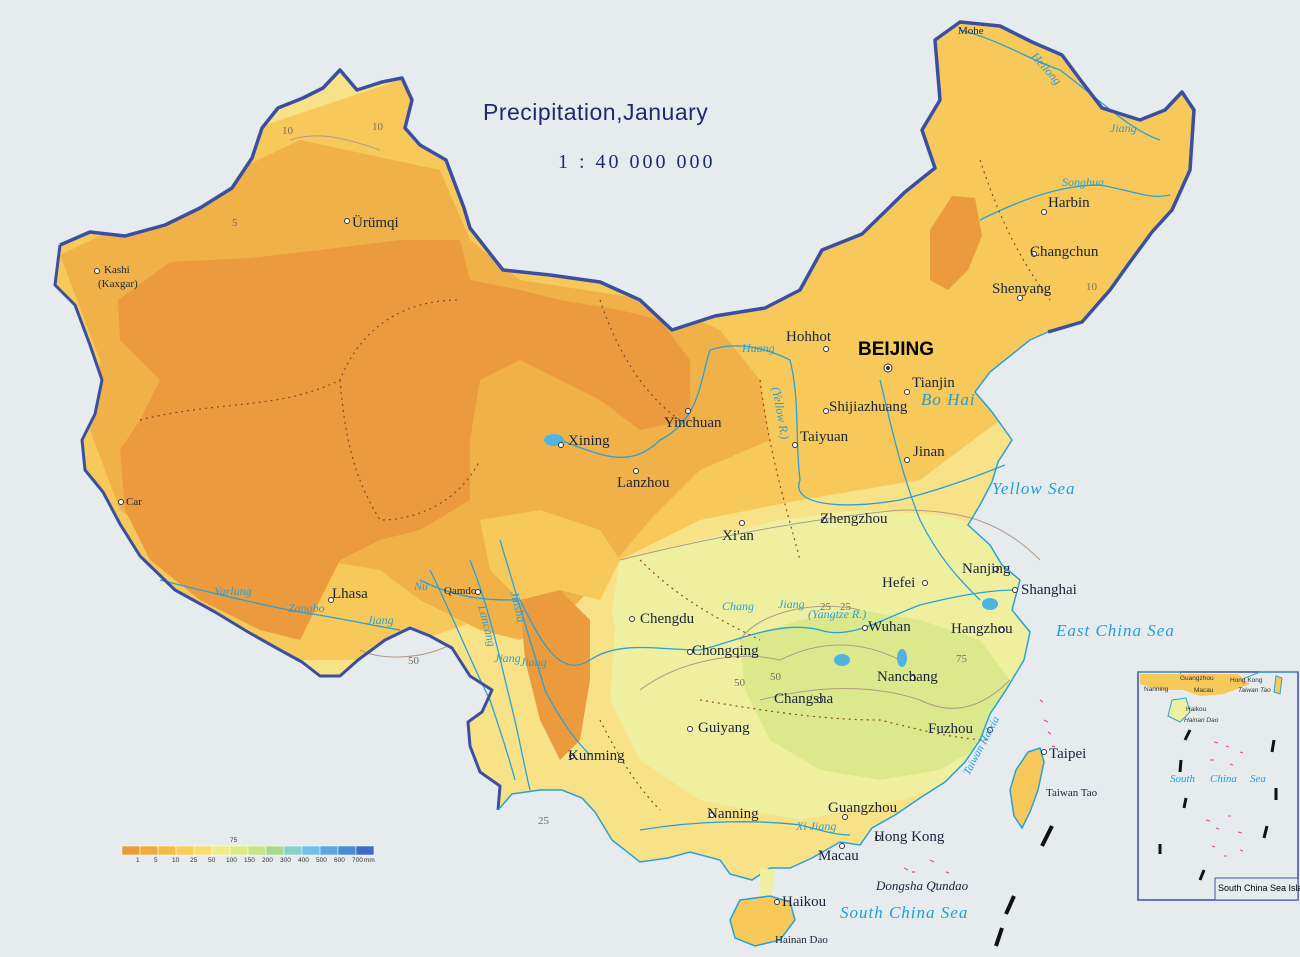 The height and width of the screenshot is (957, 1300). I want to click on city-label-xian: Xi'an, so click(738, 536).